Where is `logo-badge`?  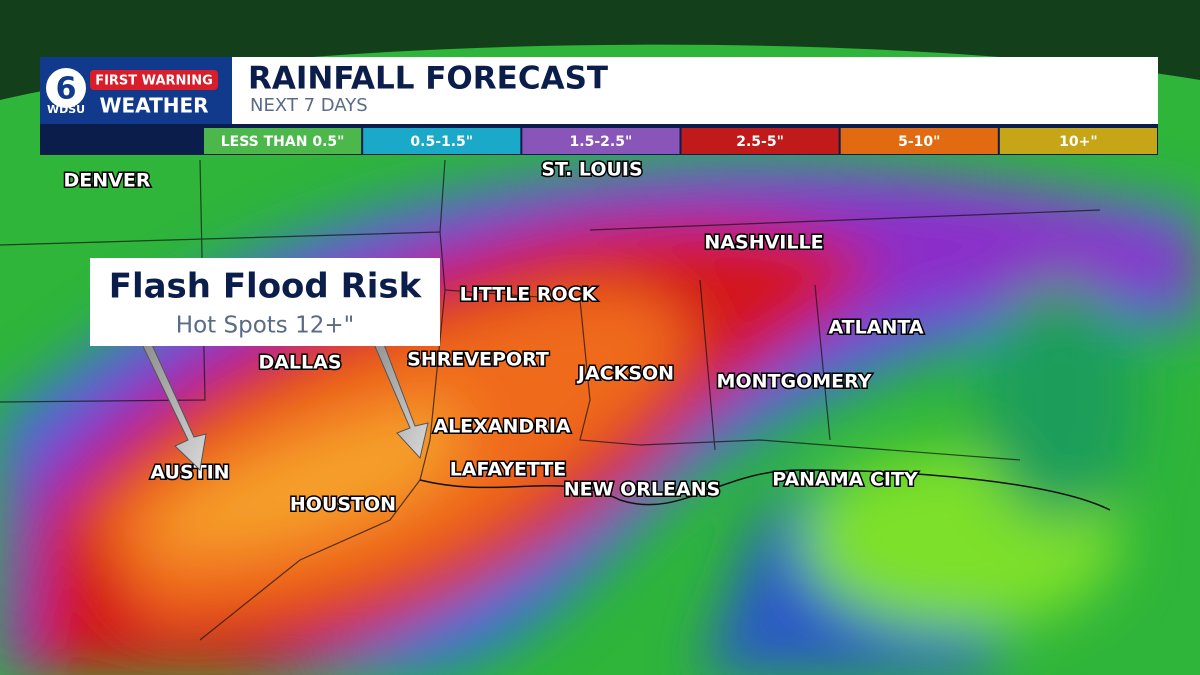
logo-badge is located at coordinates (154, 80).